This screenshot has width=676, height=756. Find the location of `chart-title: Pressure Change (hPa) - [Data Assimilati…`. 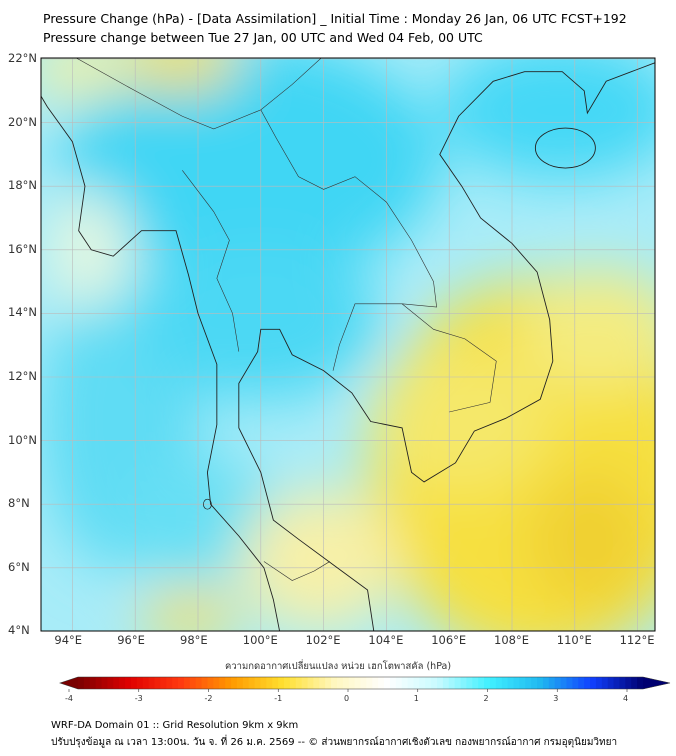

chart-title: Pressure Change (hPa) - [Data Assimilati… is located at coordinates (335, 18).